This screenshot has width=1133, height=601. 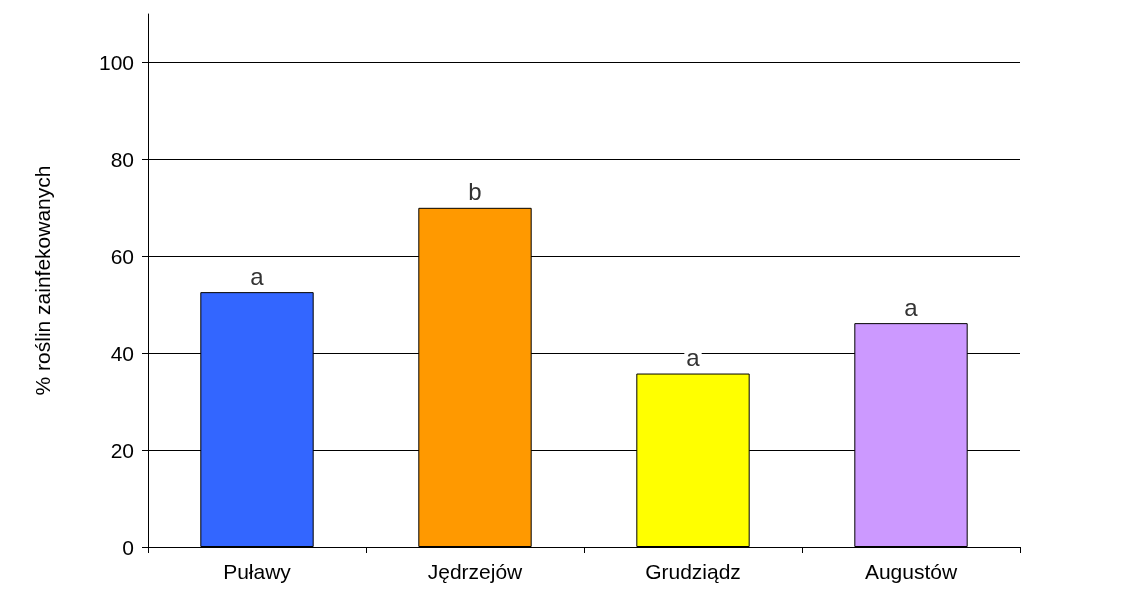 What do you see at coordinates (42, 280) in the screenshot?
I see `y-axis-title: % roślin zainfekowanych` at bounding box center [42, 280].